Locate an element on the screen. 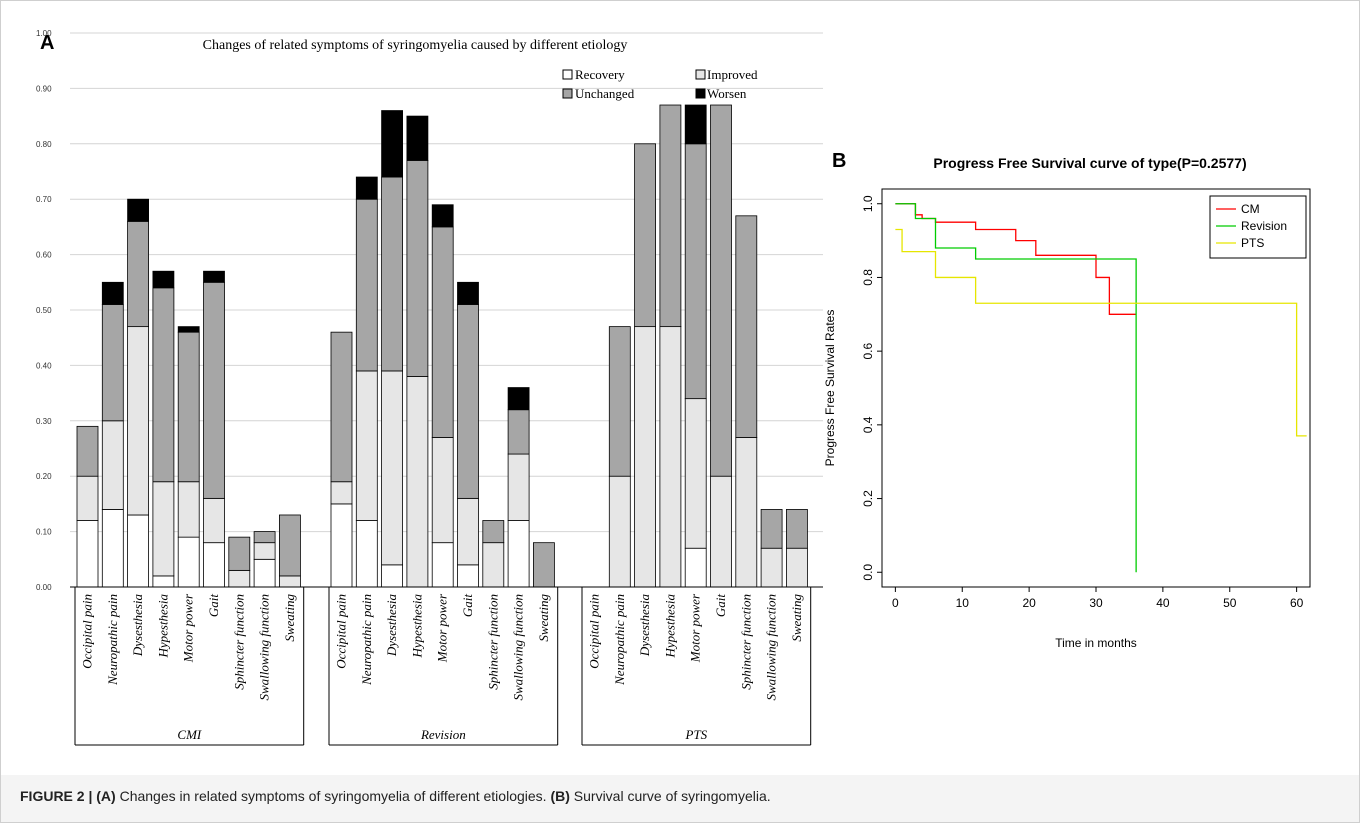  a-group-label: PTS is located at coordinates (696, 734).